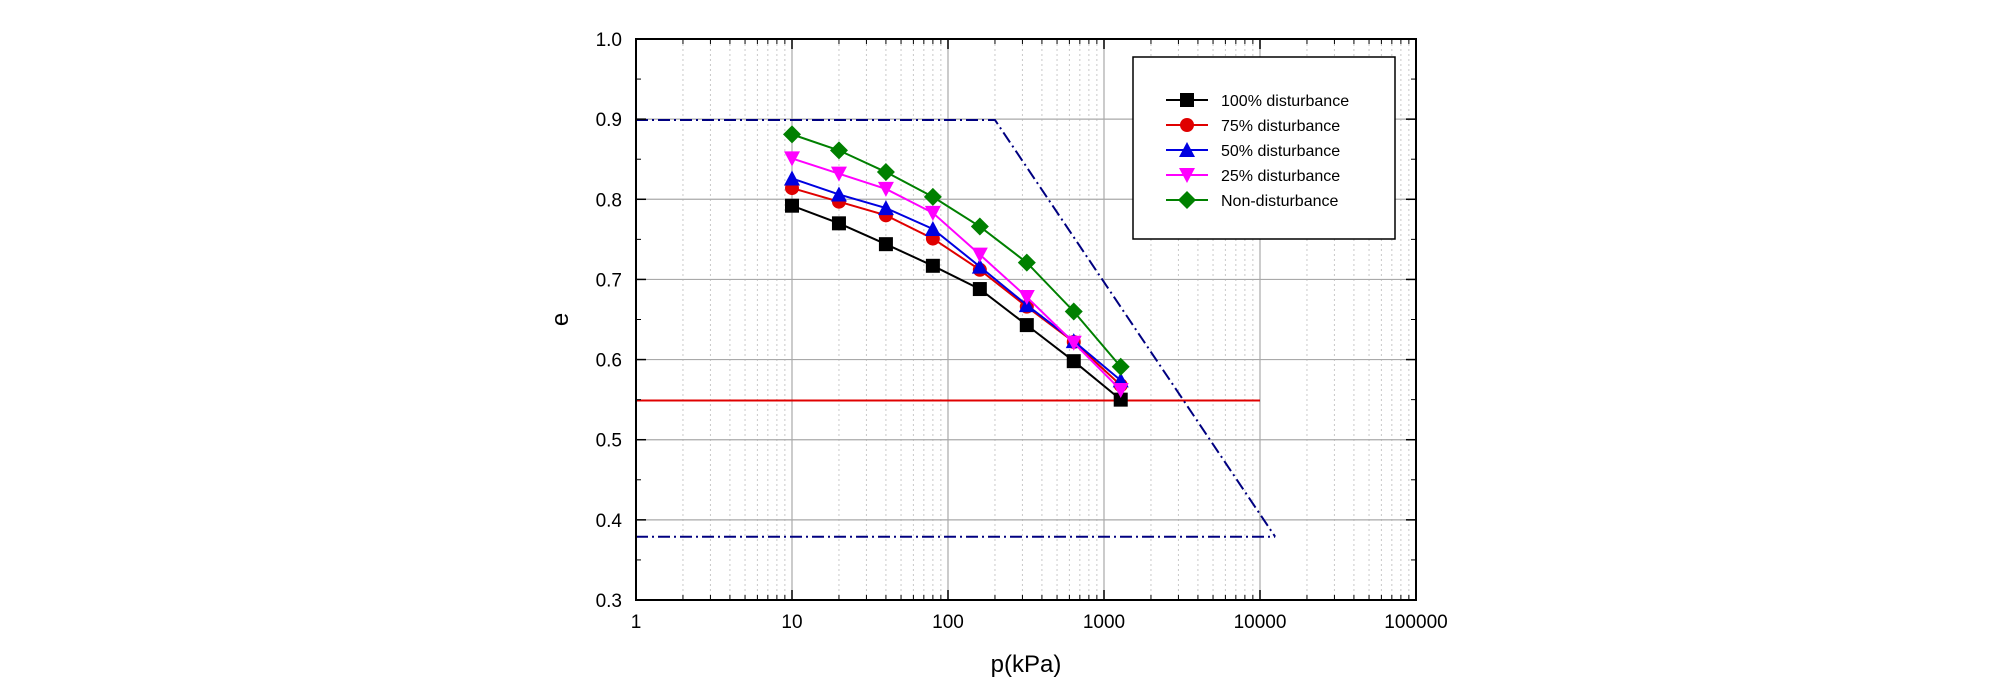 The width and height of the screenshot is (2008, 697). What do you see at coordinates (1104, 622) in the screenshot?
I see `x-tick-label: 1000` at bounding box center [1104, 622].